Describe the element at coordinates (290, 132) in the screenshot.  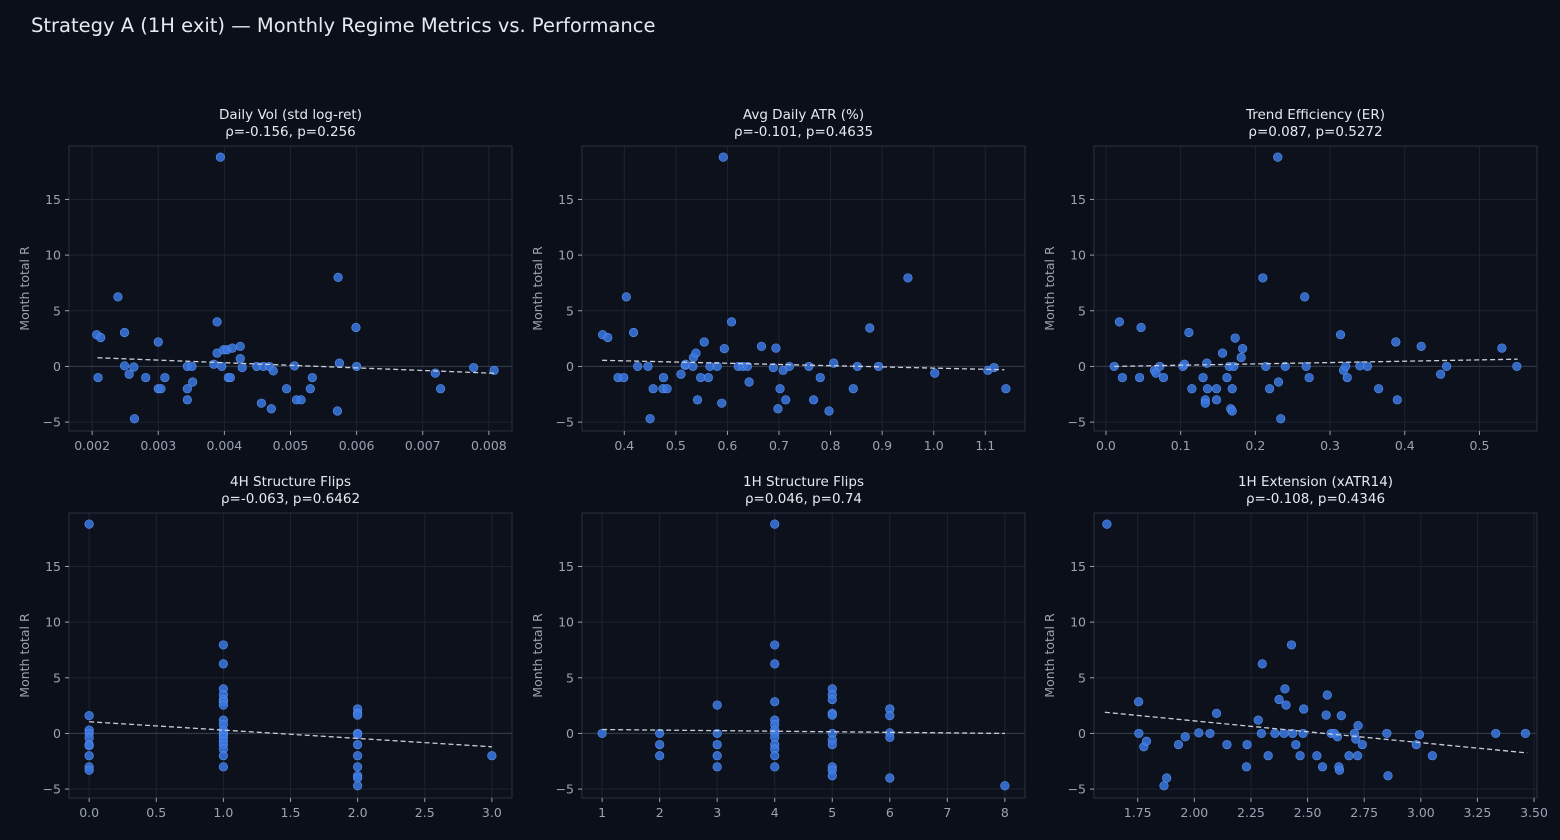
I see `subplot-stats: ρ=-0.156, p=0.256` at that location.